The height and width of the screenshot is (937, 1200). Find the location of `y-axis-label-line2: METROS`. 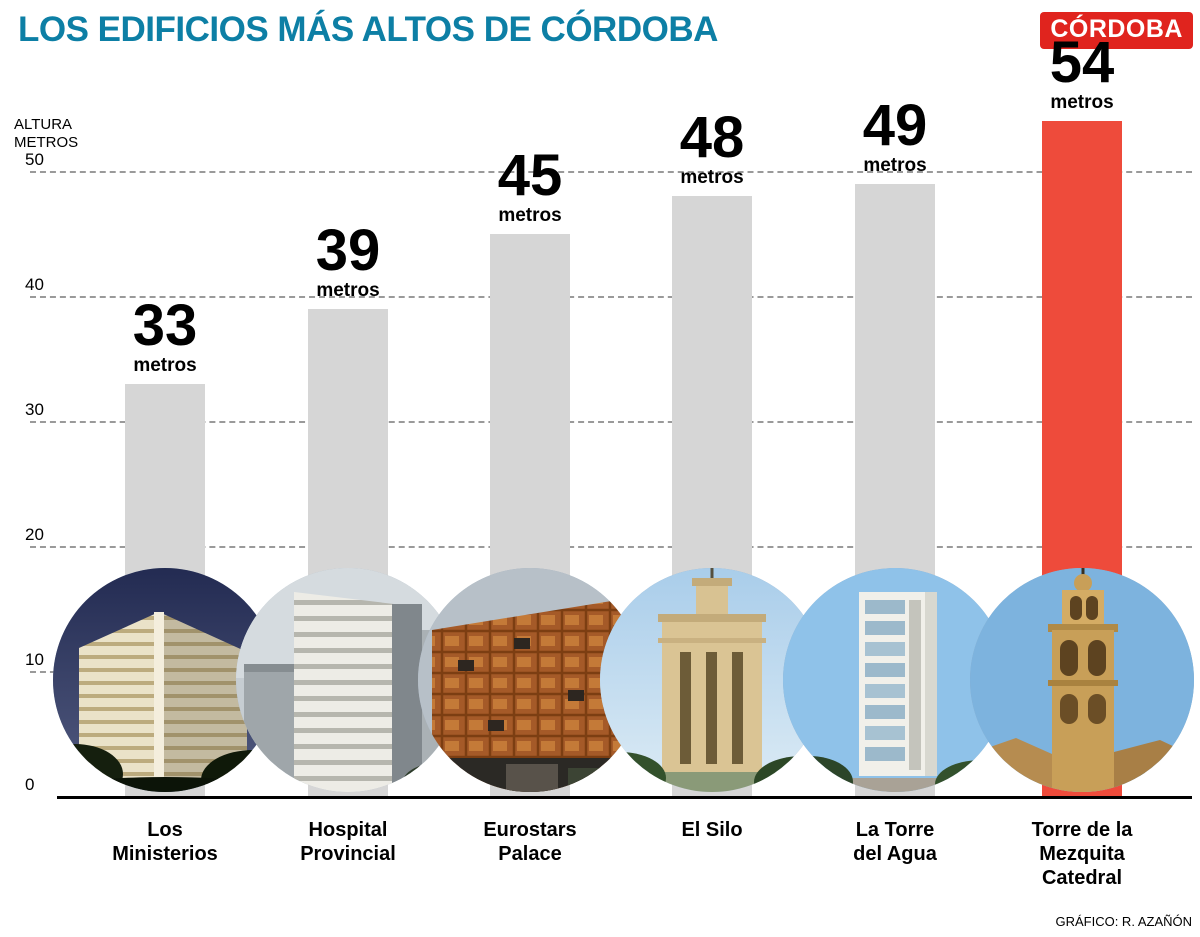

y-axis-label-line2: METROS is located at coordinates (46, 142).